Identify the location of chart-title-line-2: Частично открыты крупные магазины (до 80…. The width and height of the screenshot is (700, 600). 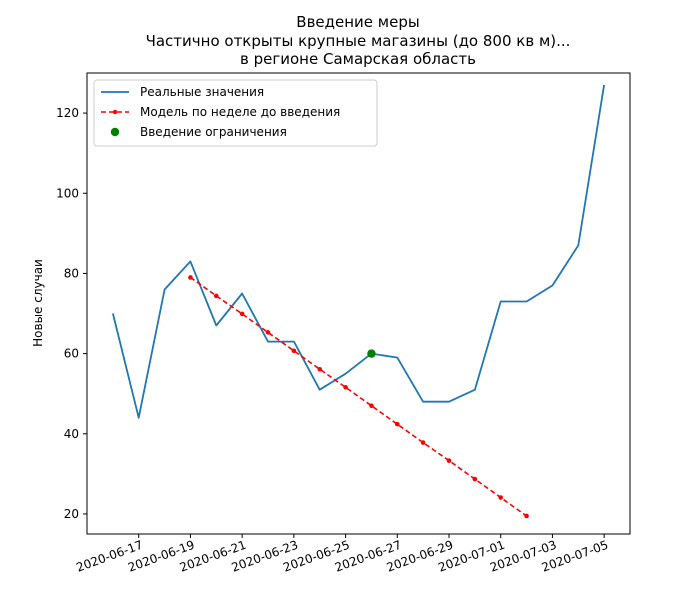
(358, 41).